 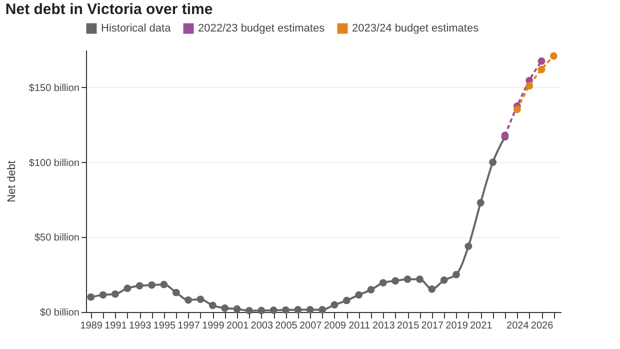 What do you see at coordinates (213, 326) in the screenshot?
I see `x-tick-label: 1999` at bounding box center [213, 326].